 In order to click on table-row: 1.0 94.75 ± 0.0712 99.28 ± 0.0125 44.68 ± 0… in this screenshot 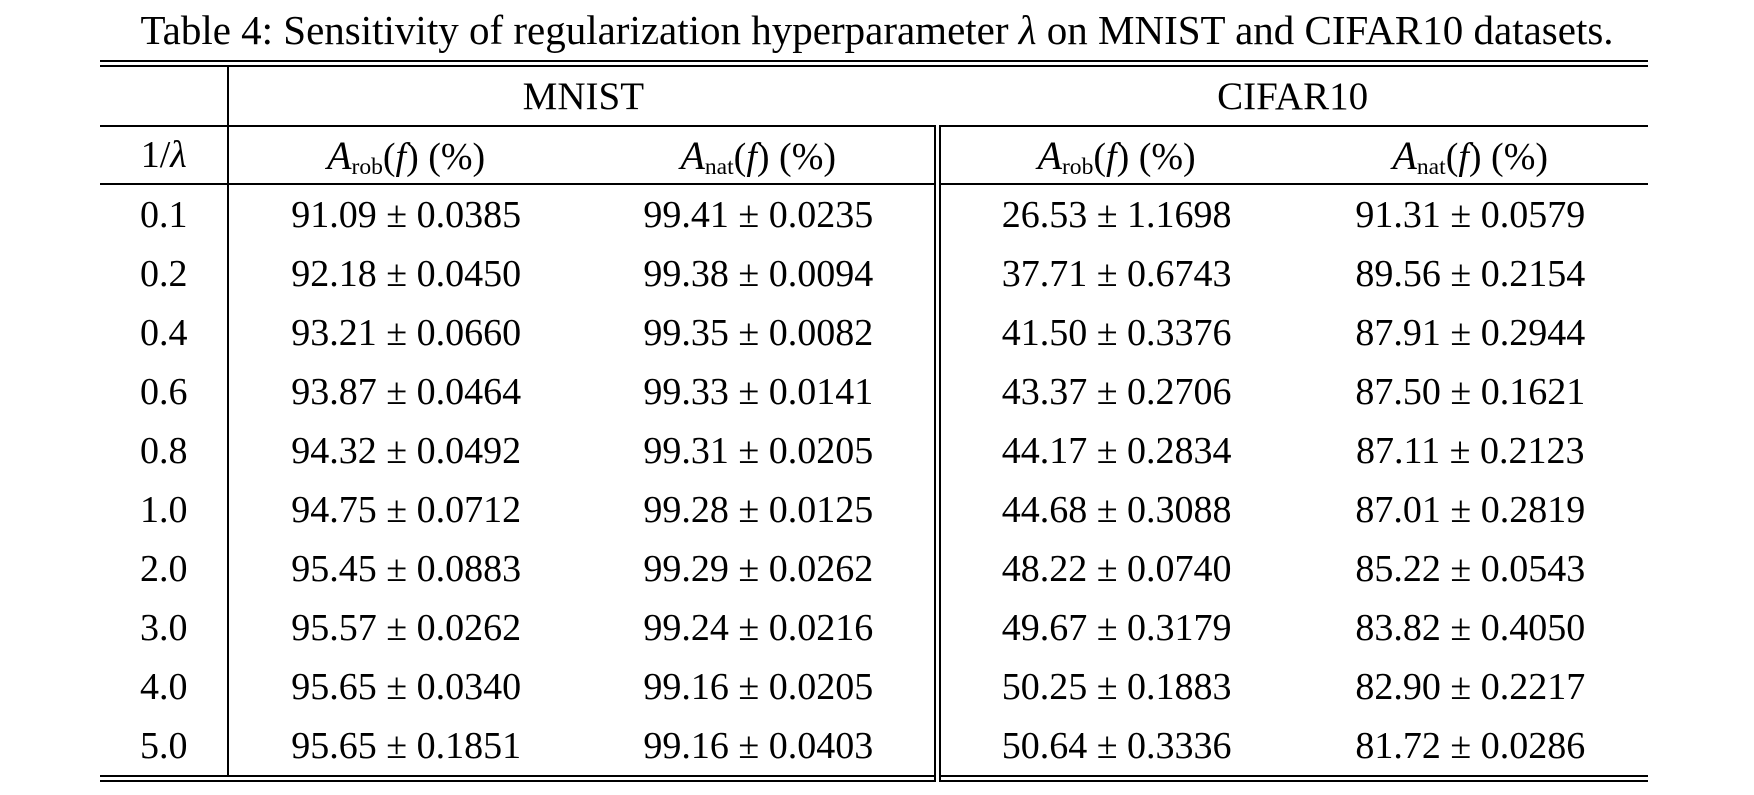, I will do `click(874, 509)`.